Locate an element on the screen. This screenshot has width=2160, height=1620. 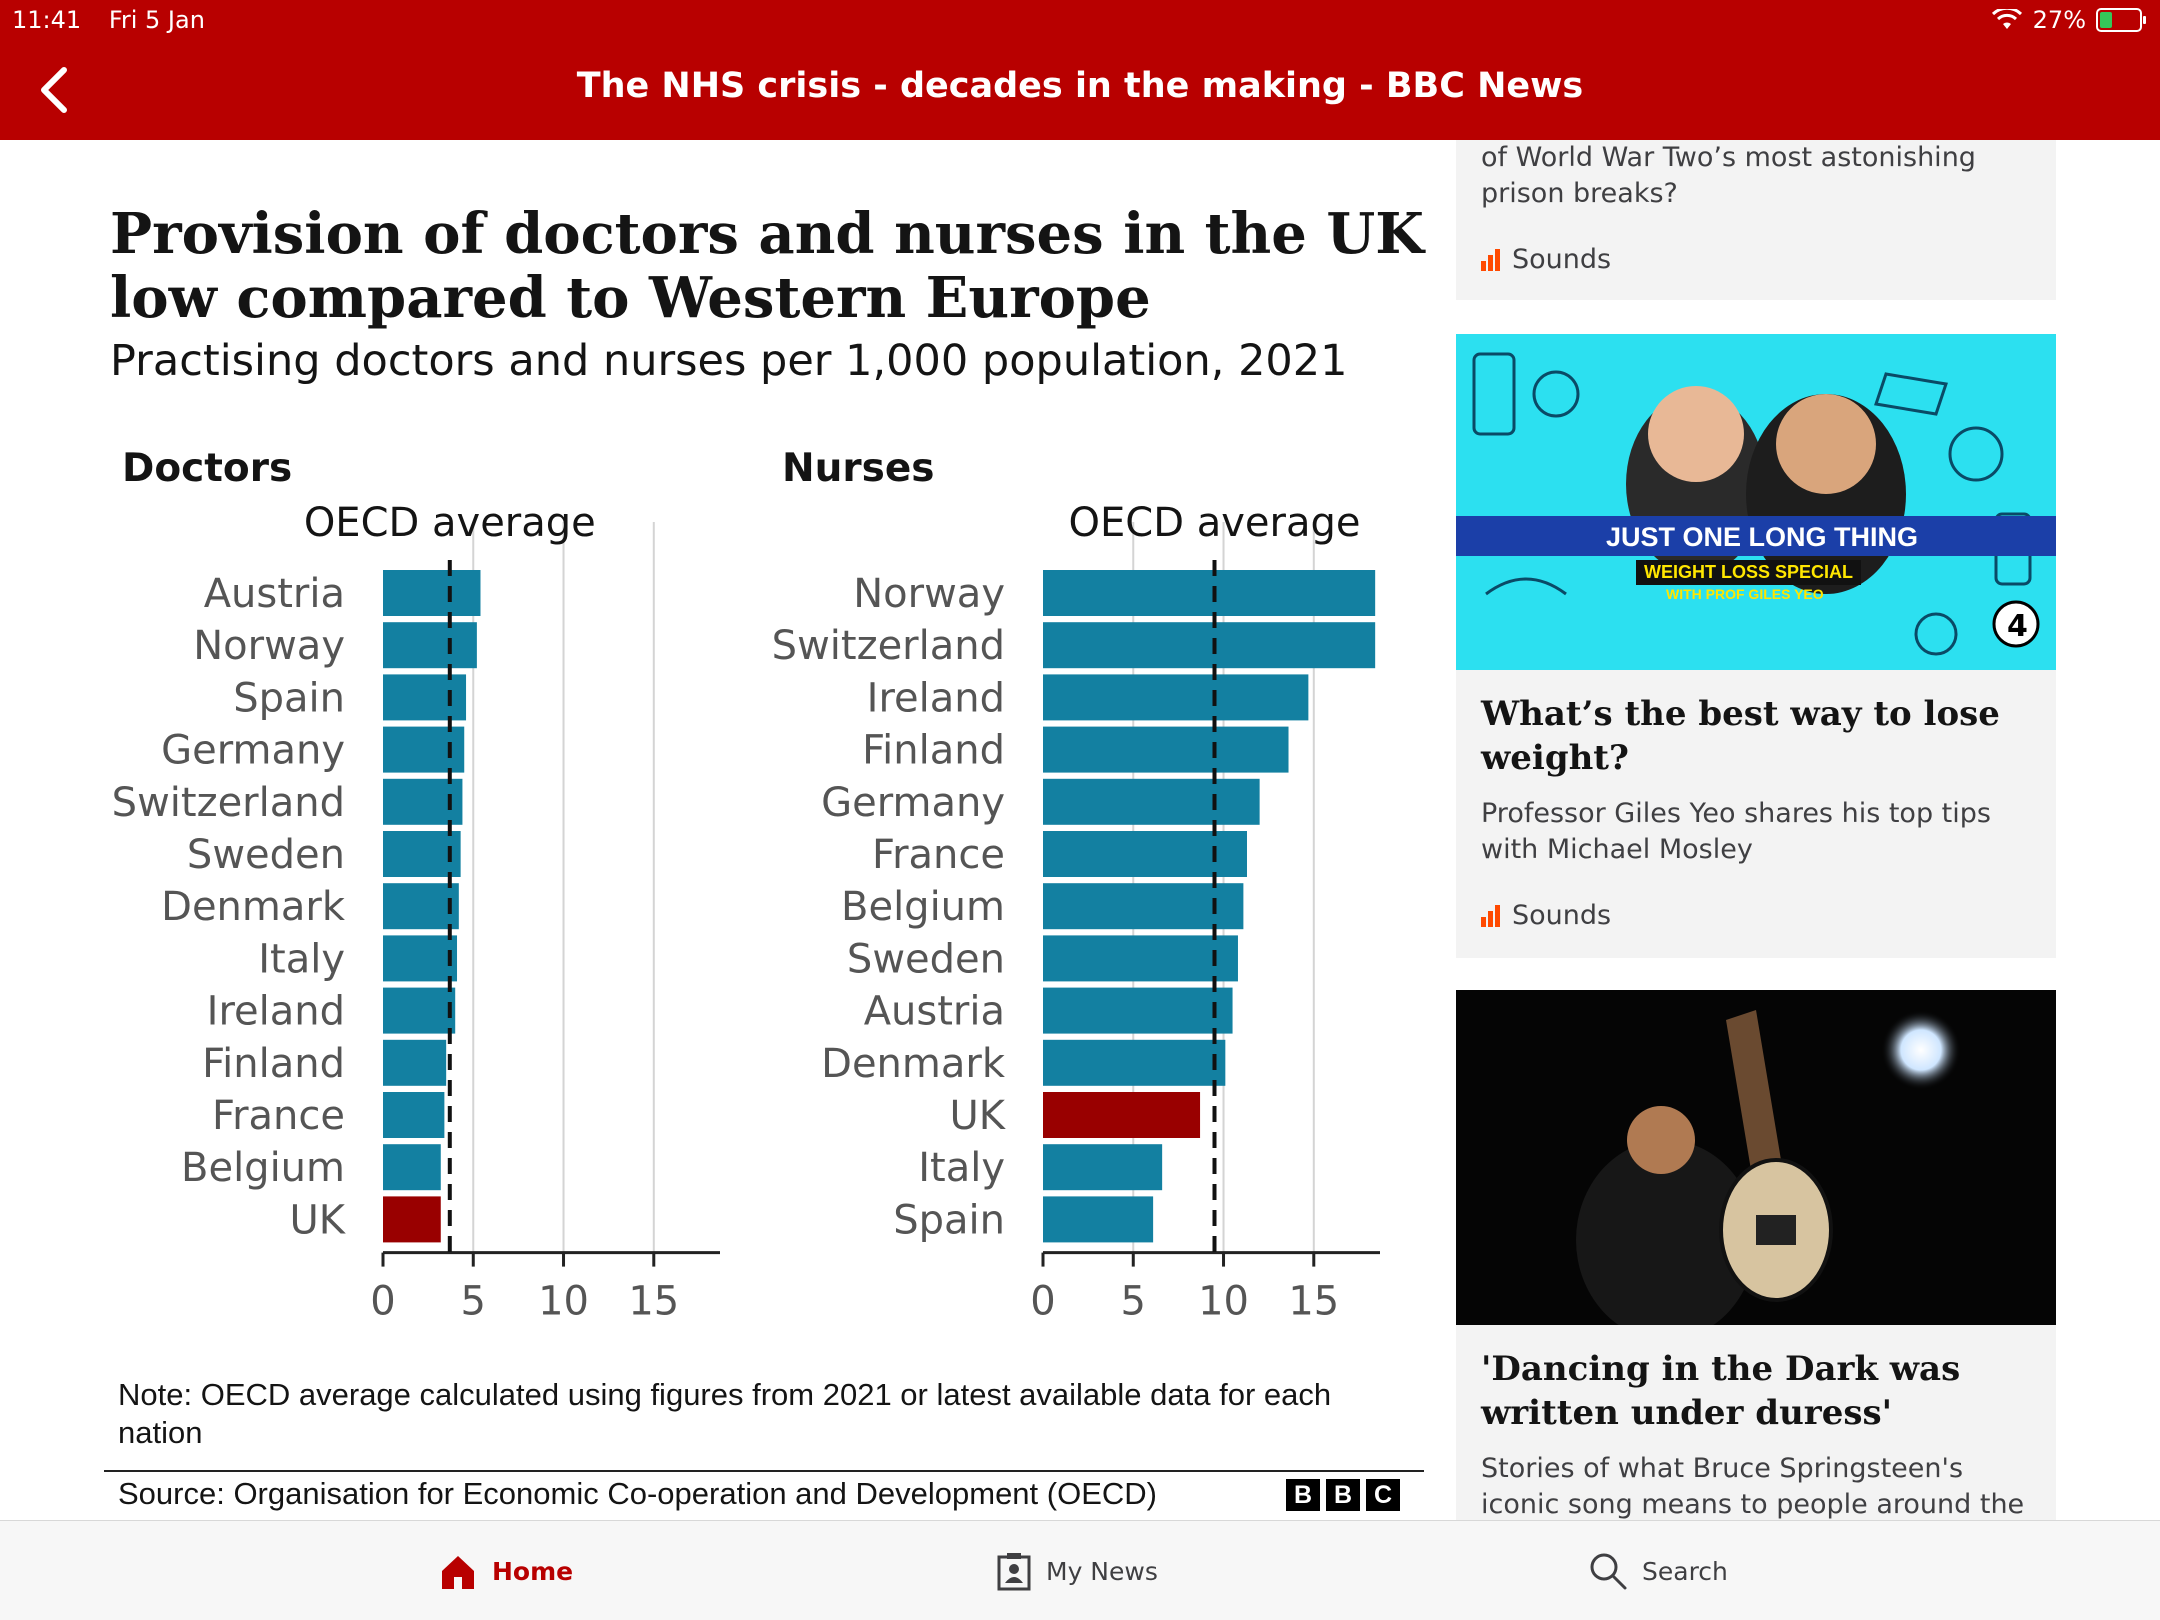
home-icon is located at coordinates (458, 1572).